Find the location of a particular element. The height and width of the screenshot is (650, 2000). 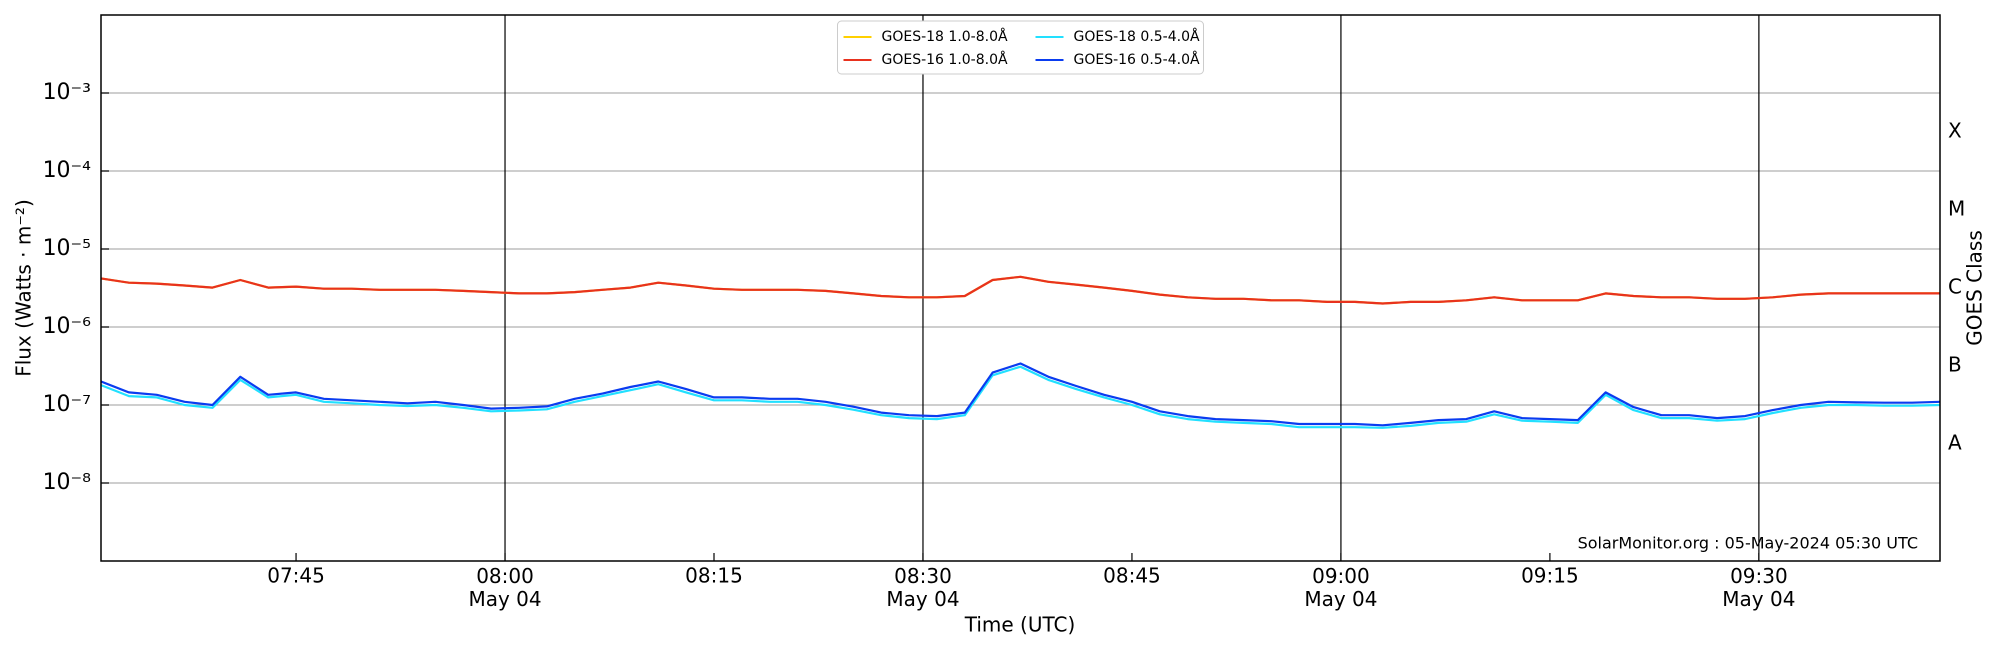

legend-label: GOES-18 1.0-8.0Å is located at coordinates (945, 36).